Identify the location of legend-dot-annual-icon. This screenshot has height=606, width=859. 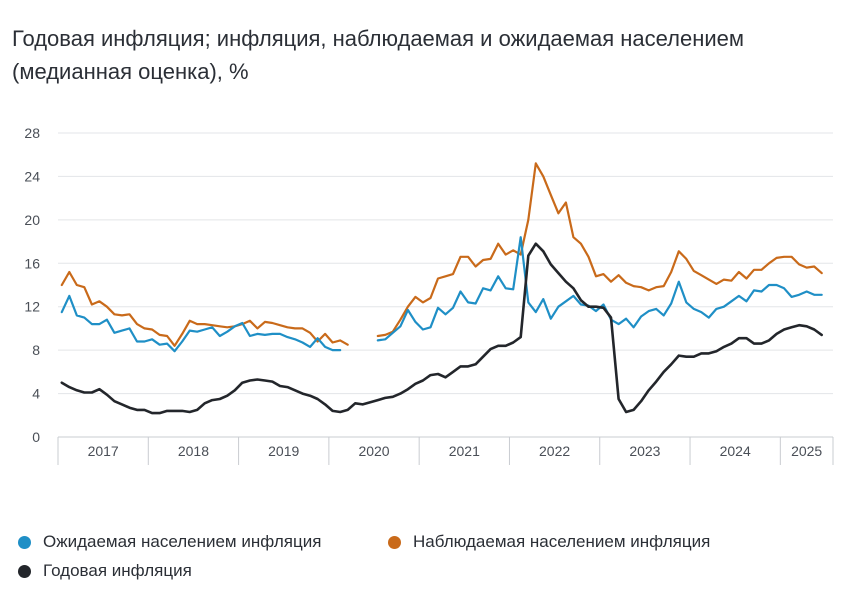
(24, 571).